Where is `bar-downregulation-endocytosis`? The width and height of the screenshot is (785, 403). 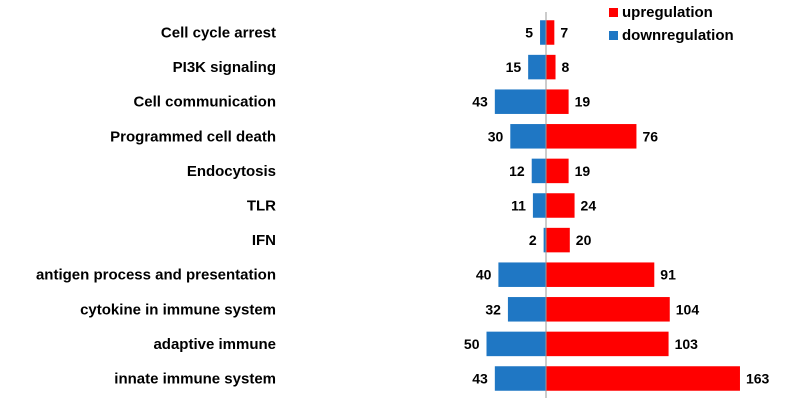
bar-downregulation-endocytosis is located at coordinates (538, 171).